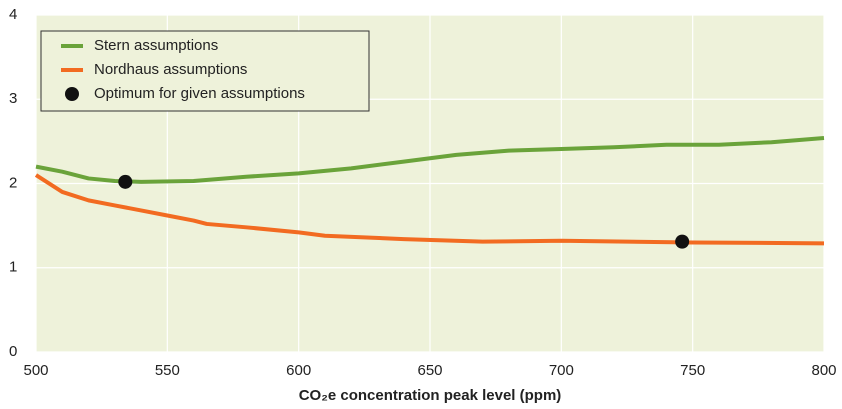 This screenshot has width=842, height=409. I want to click on x-tick-label: 550, so click(167, 370).